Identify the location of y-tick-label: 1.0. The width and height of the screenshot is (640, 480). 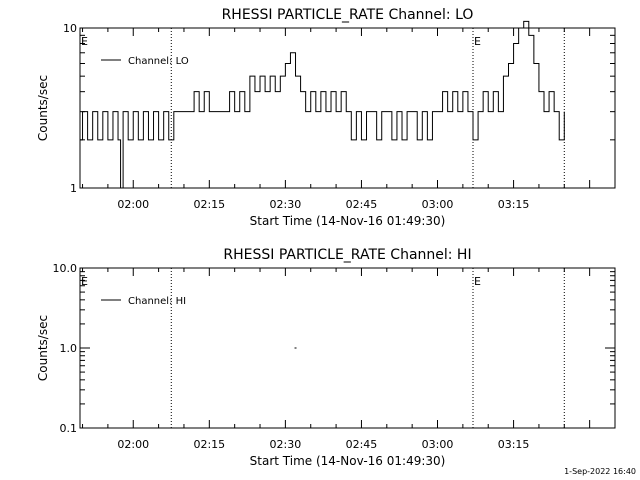
(69, 348).